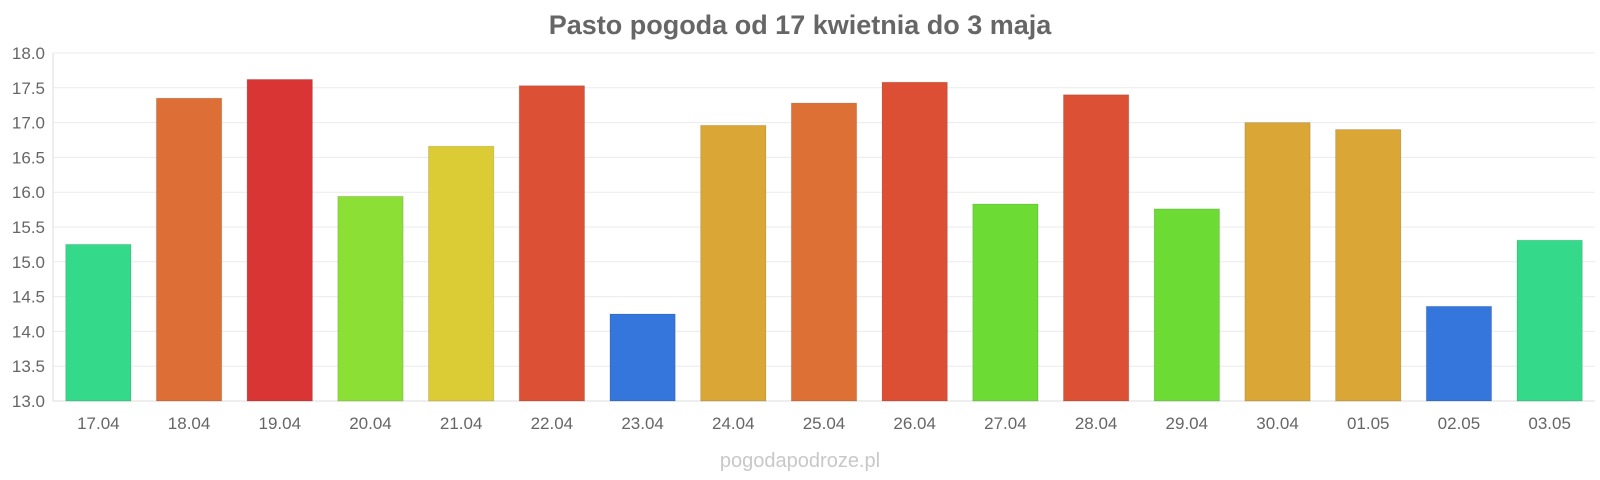  What do you see at coordinates (28, 88) in the screenshot?
I see `y-tick-label: 17.5` at bounding box center [28, 88].